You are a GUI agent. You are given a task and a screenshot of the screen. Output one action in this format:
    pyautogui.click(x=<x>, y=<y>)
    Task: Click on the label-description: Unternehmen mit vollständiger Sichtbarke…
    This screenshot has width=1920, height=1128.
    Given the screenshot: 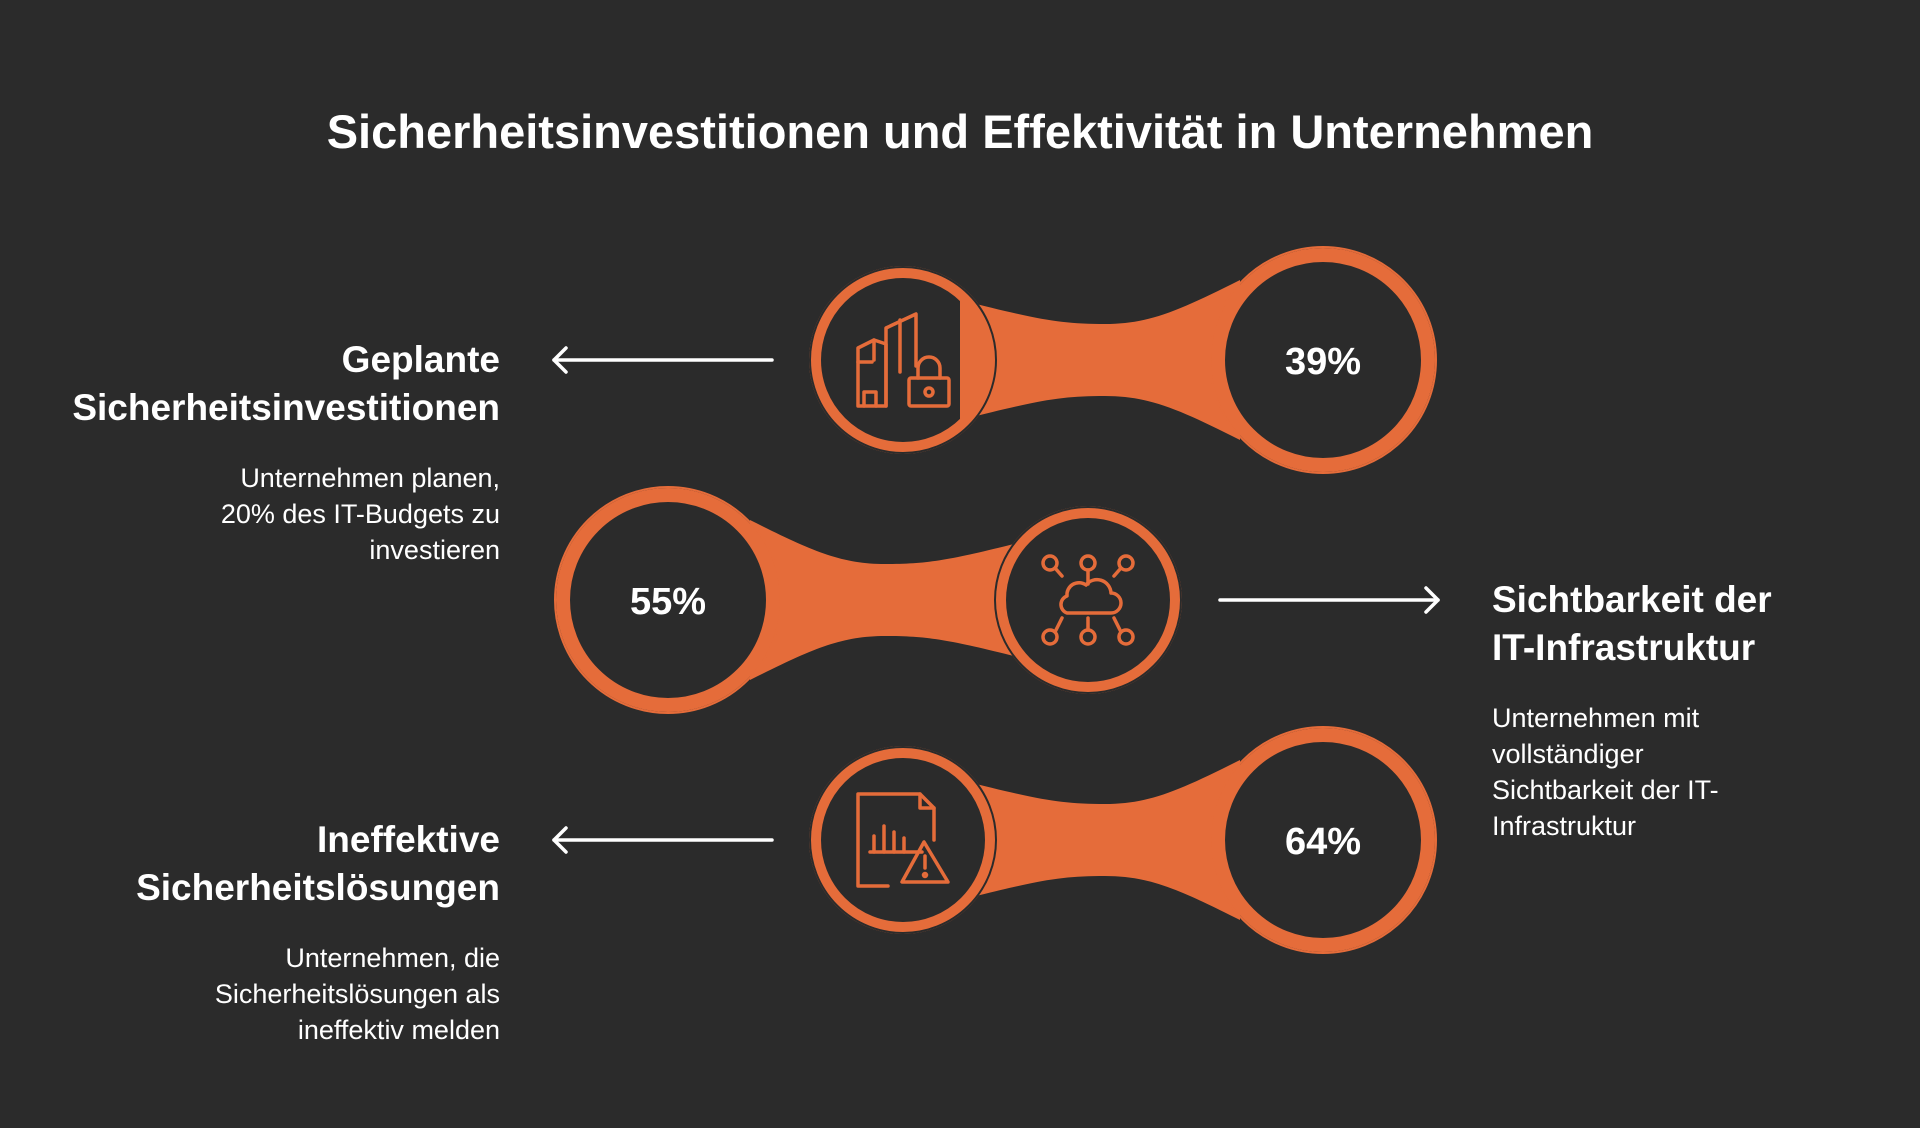 What is the action you would take?
    pyautogui.click(x=1706, y=772)
    